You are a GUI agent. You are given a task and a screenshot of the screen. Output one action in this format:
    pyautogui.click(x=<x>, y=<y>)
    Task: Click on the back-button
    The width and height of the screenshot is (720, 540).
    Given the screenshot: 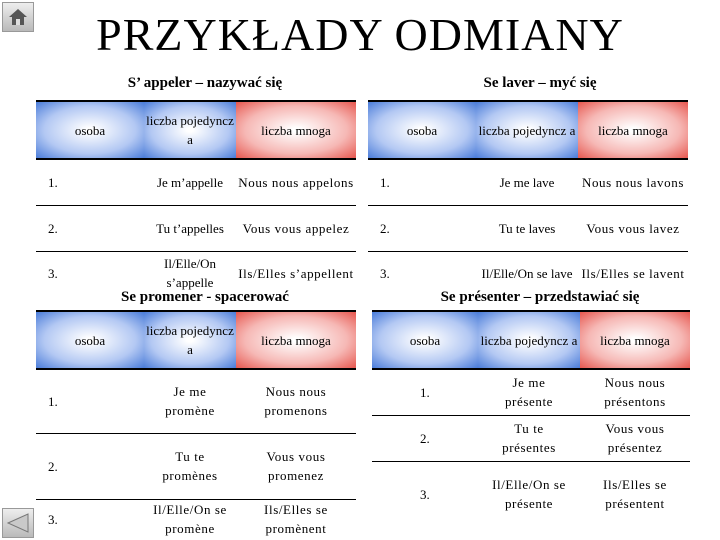 What is the action you would take?
    pyautogui.click(x=18, y=523)
    